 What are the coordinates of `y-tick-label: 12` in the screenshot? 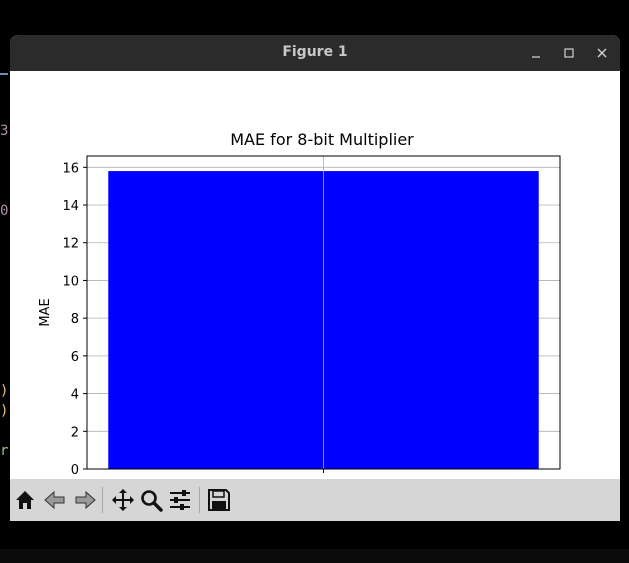 It's located at (70, 244).